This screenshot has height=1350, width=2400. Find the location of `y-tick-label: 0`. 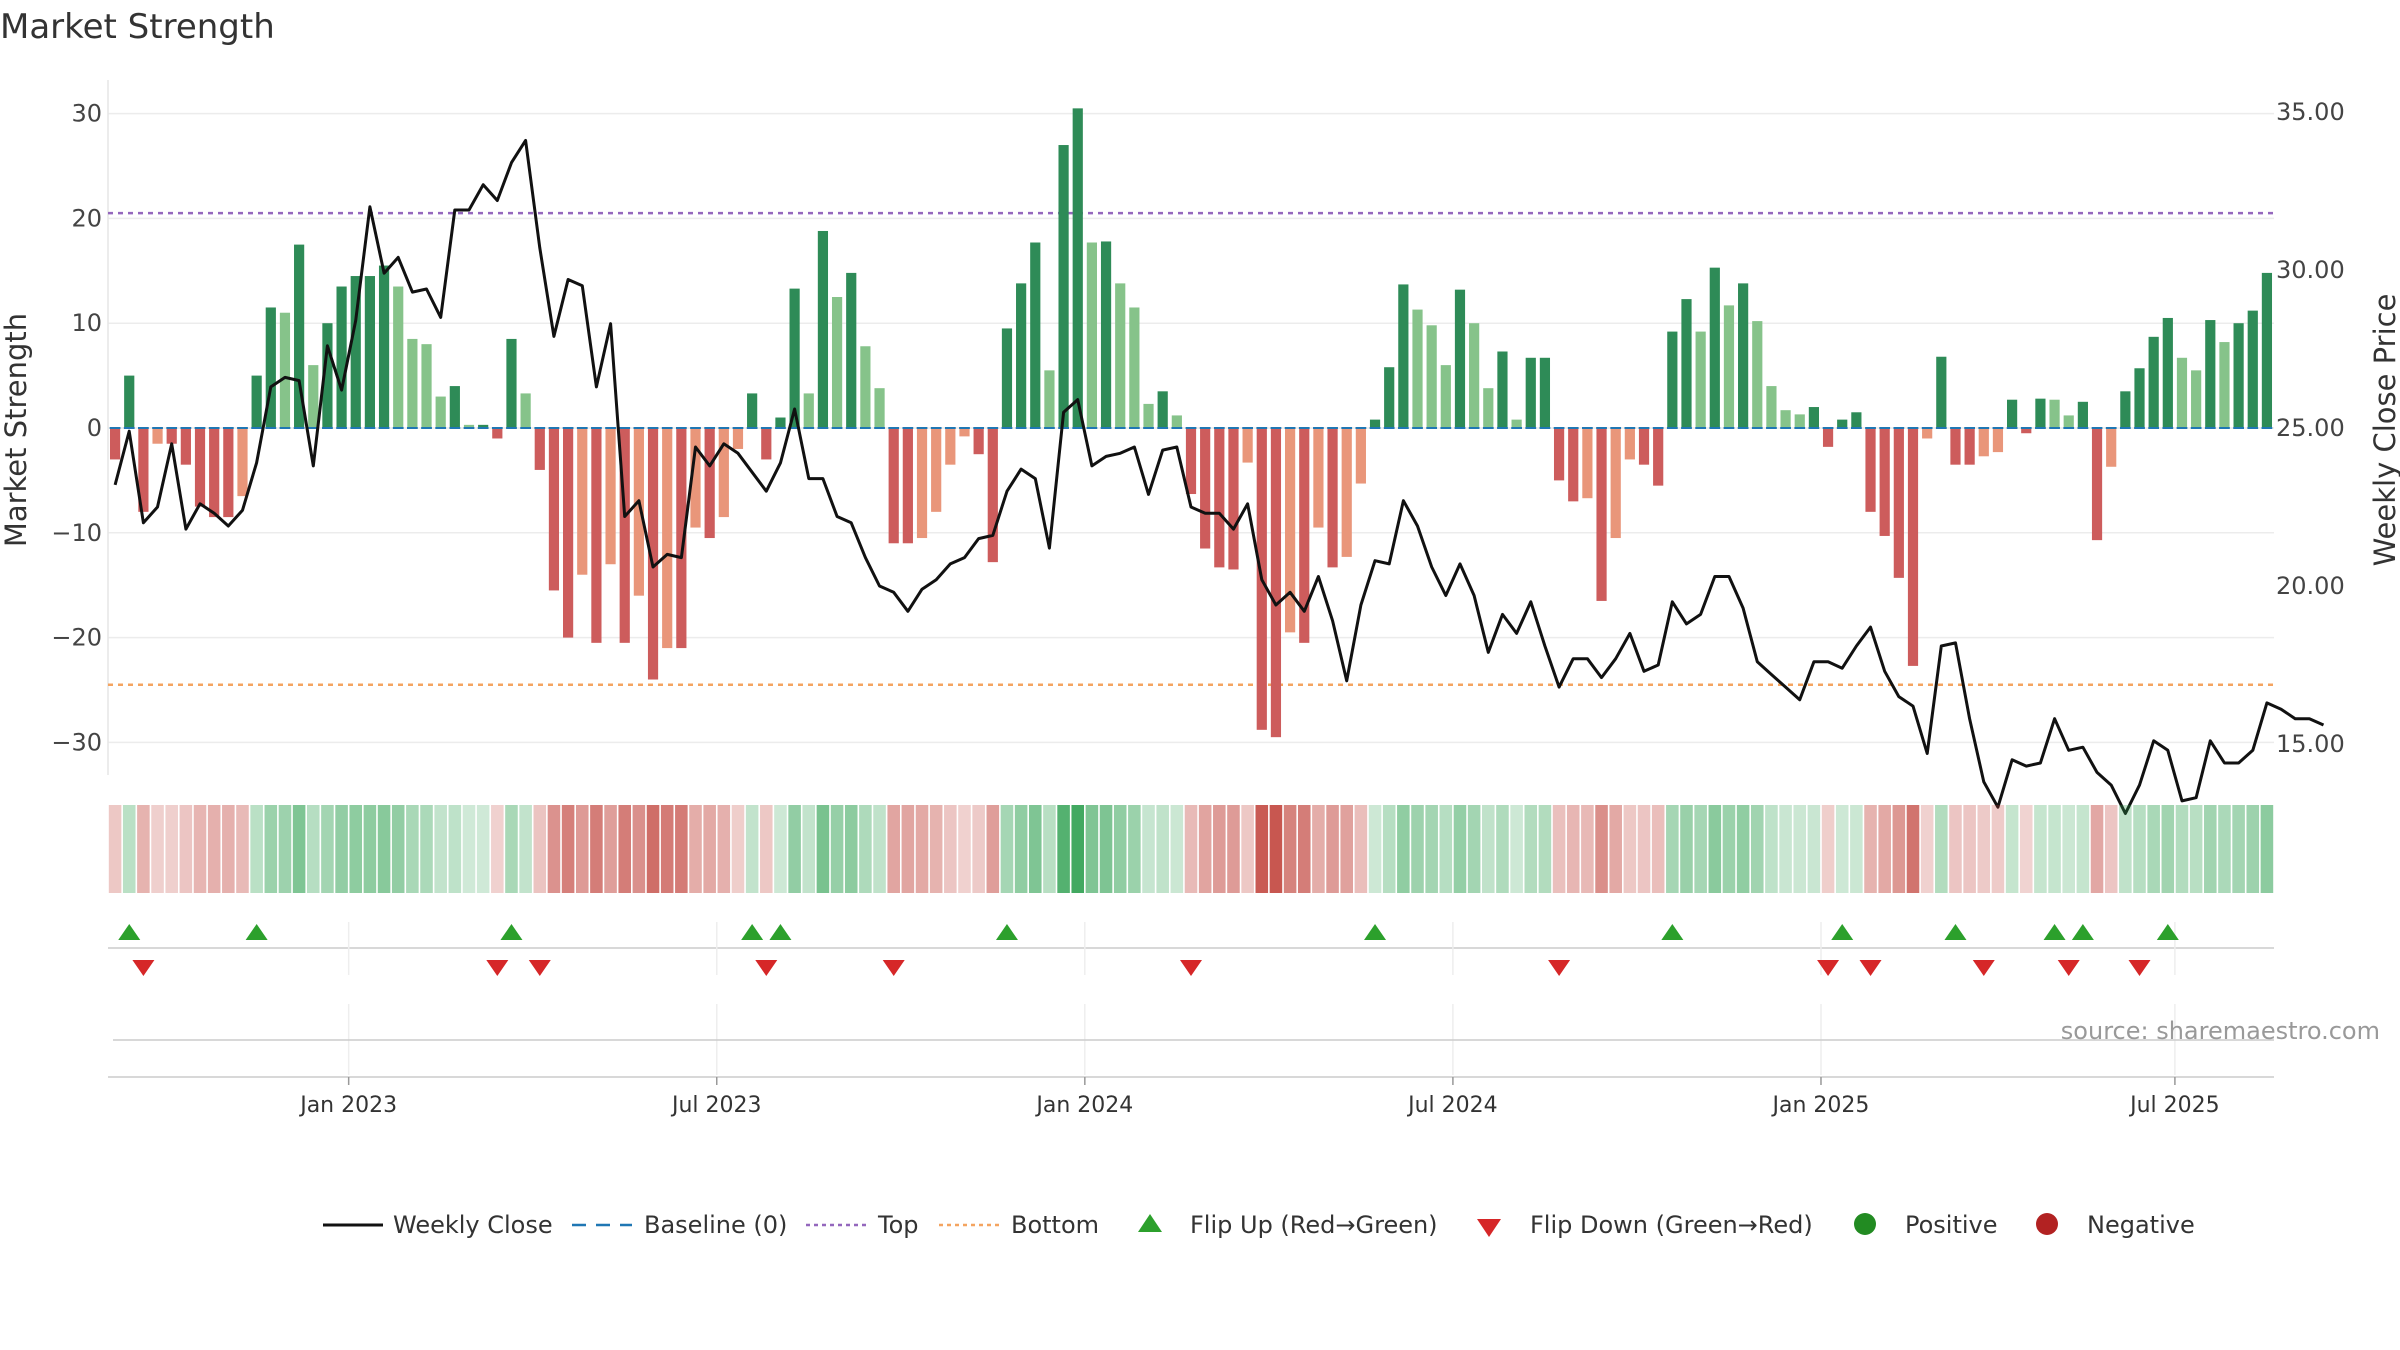

y-tick-label: 0 is located at coordinates (94, 428).